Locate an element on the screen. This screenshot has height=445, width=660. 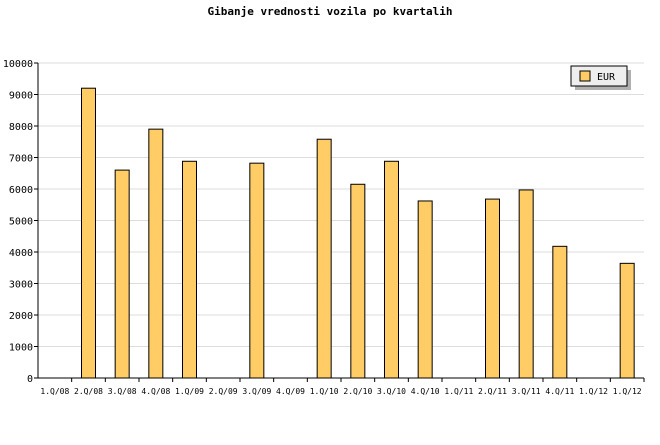
y-tick-label: 7000 is located at coordinates (21, 159).